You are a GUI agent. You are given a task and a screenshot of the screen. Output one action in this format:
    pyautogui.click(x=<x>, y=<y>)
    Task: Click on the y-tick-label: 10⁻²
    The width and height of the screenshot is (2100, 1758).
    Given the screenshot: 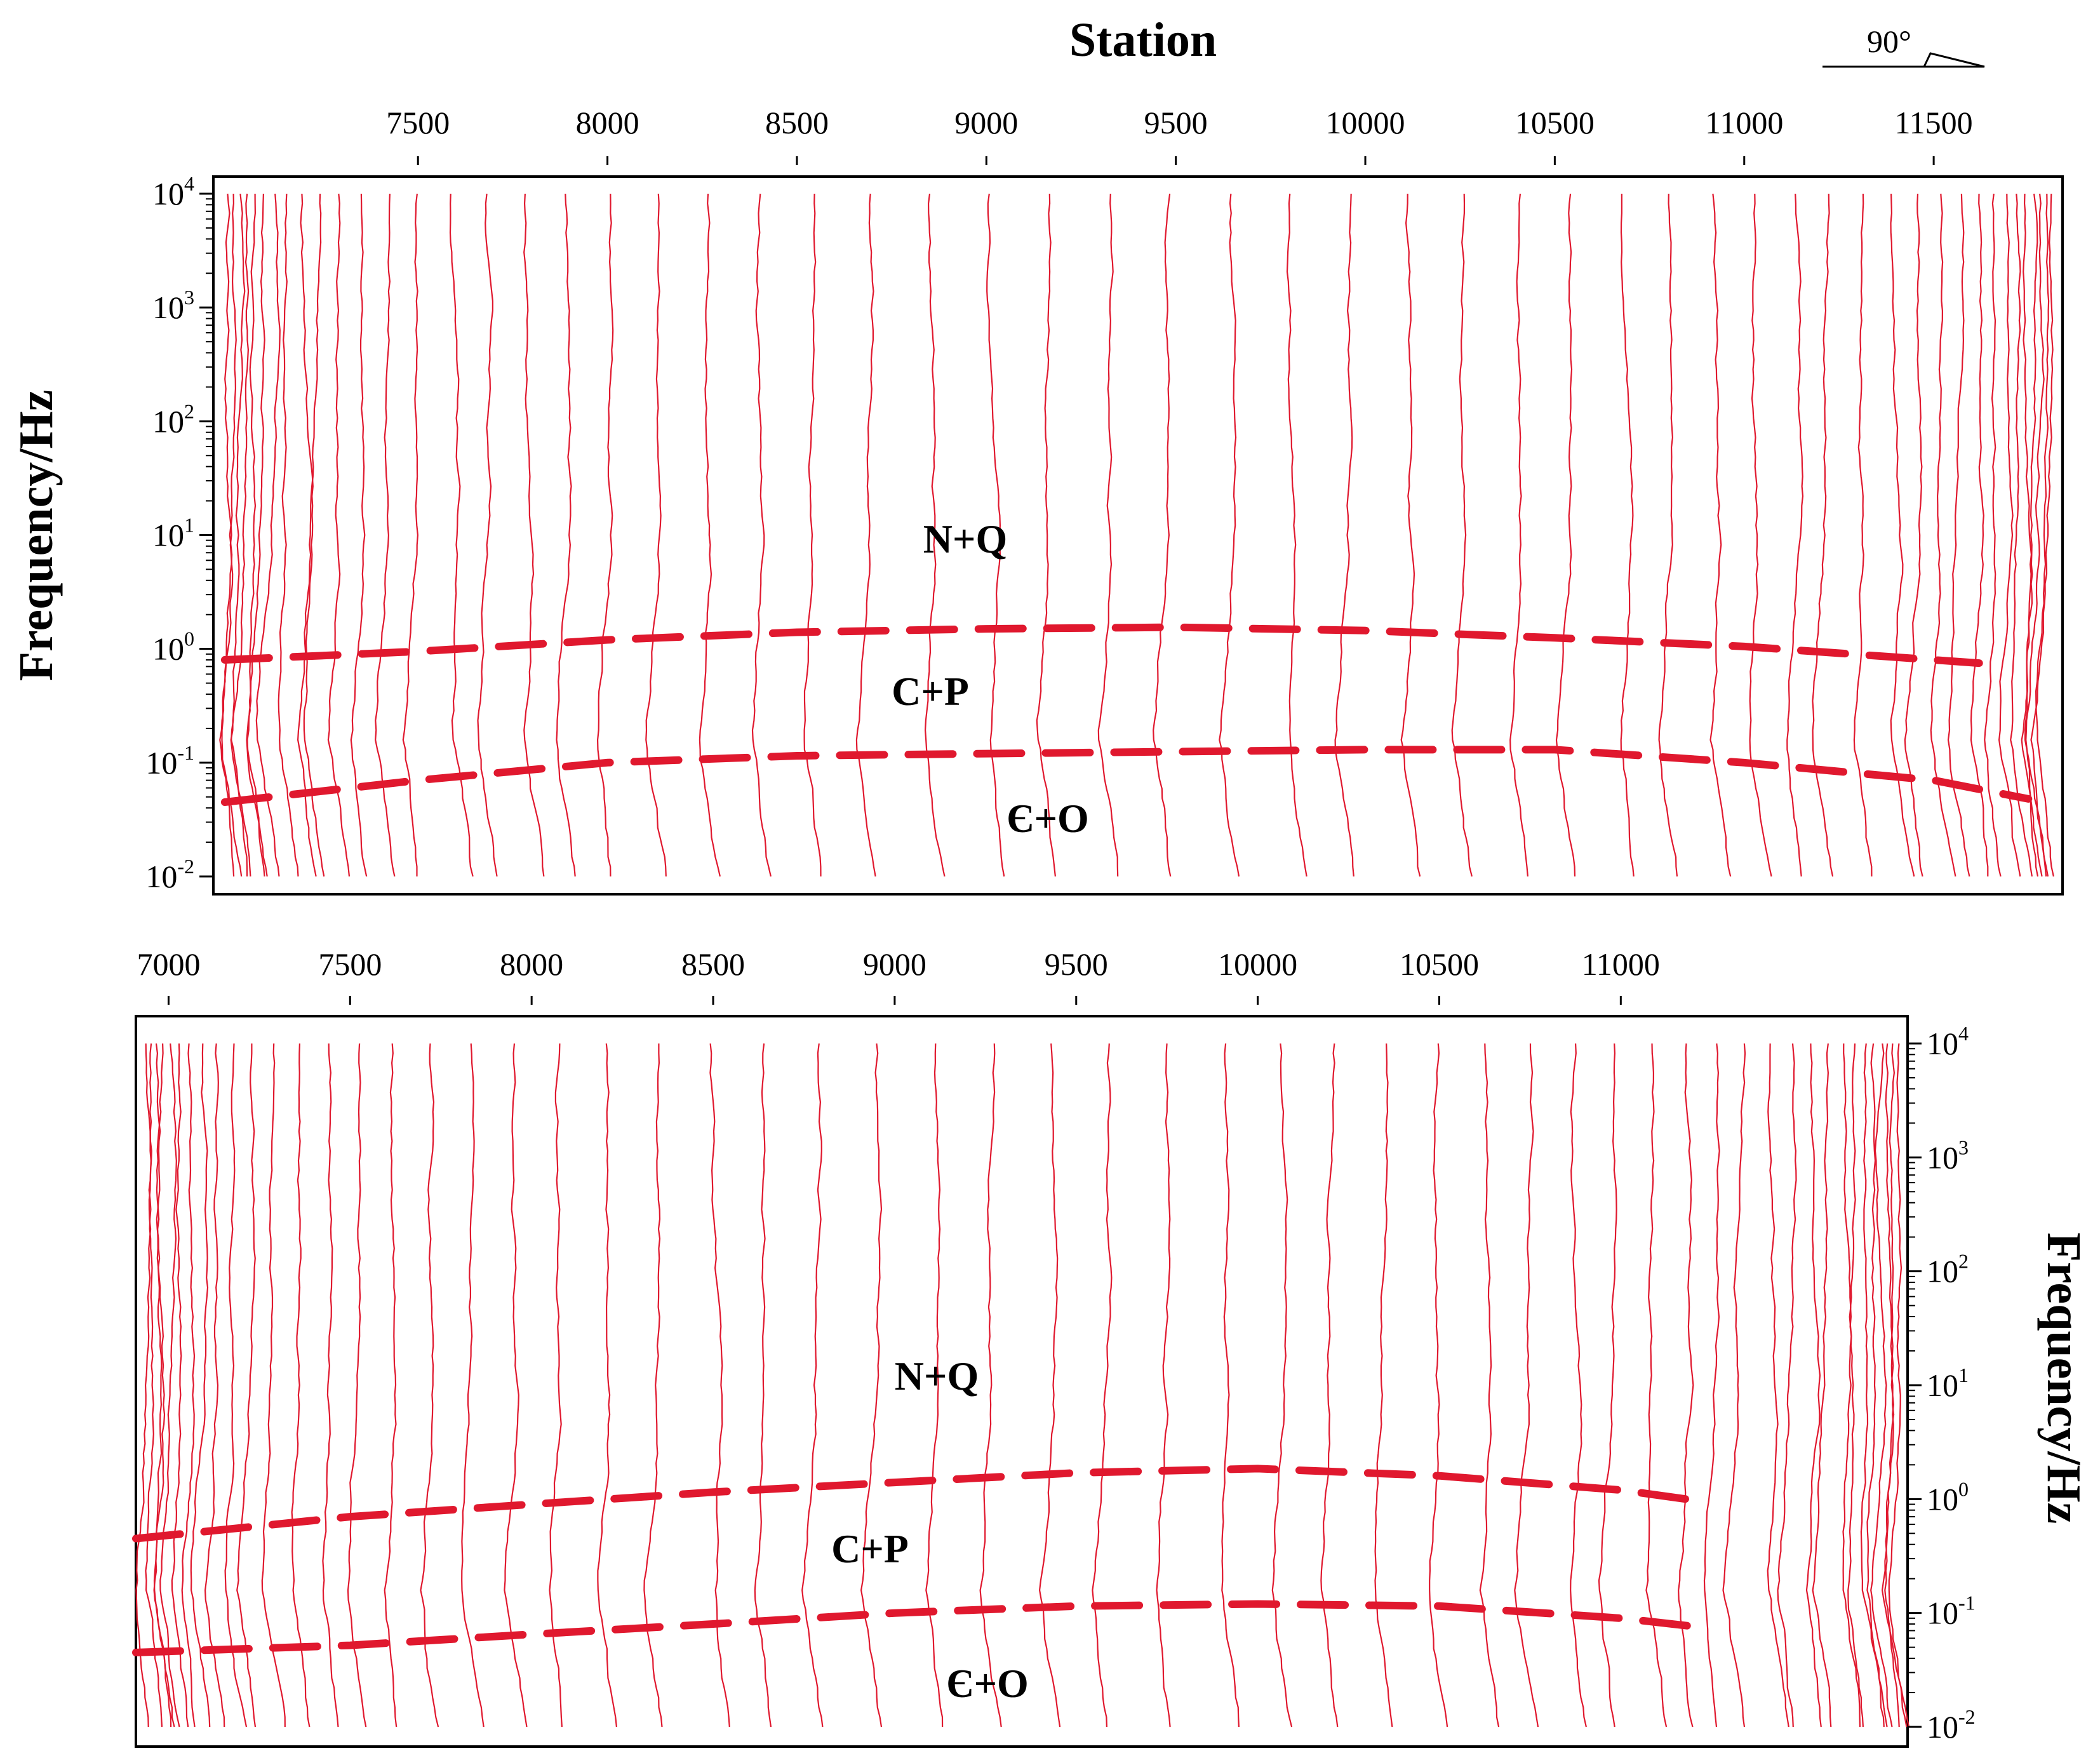 What is the action you would take?
    pyautogui.click(x=170, y=875)
    